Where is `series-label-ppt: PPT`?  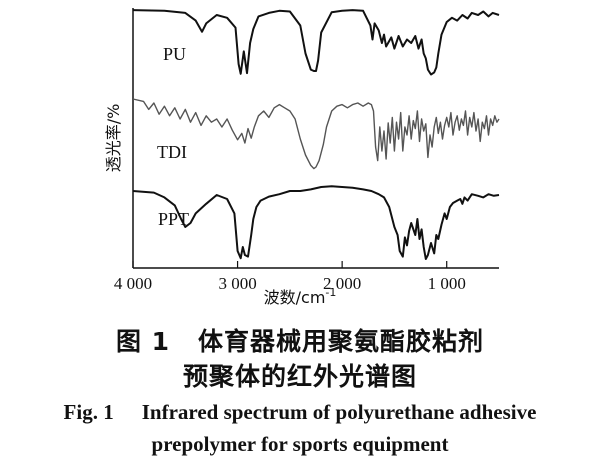
series-label-ppt: PPT is located at coordinates (173, 219).